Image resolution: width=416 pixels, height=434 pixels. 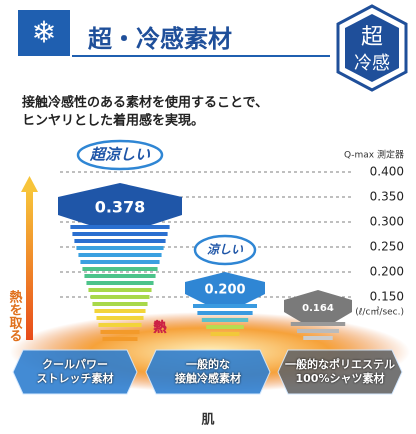 What do you see at coordinates (159, 328) in the screenshot?
I see `heat-label: 熱` at bounding box center [159, 328].